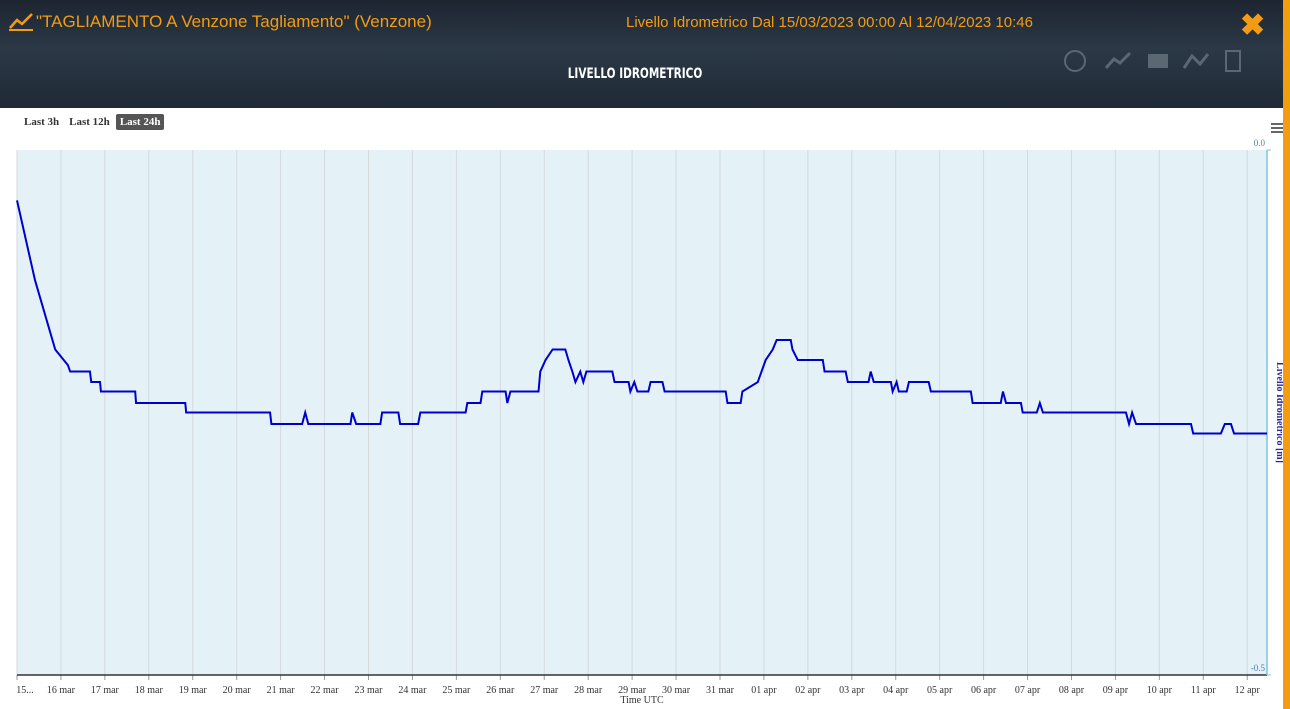 This screenshot has height=709, width=1290. What do you see at coordinates (642, 700) in the screenshot?
I see `x-axis-label: Time UTC` at bounding box center [642, 700].